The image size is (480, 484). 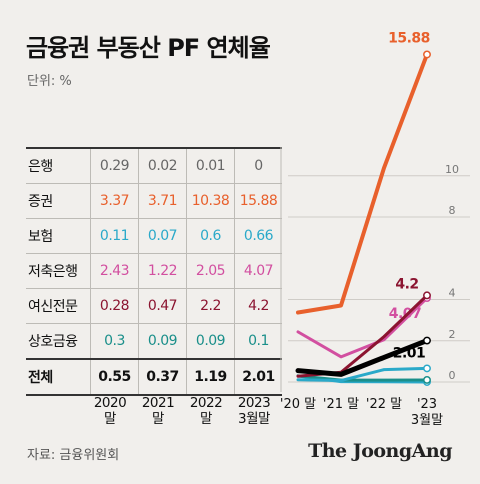 What do you see at coordinates (258, 201) in the screenshot?
I see `table-cell: 15.88` at bounding box center [258, 201].